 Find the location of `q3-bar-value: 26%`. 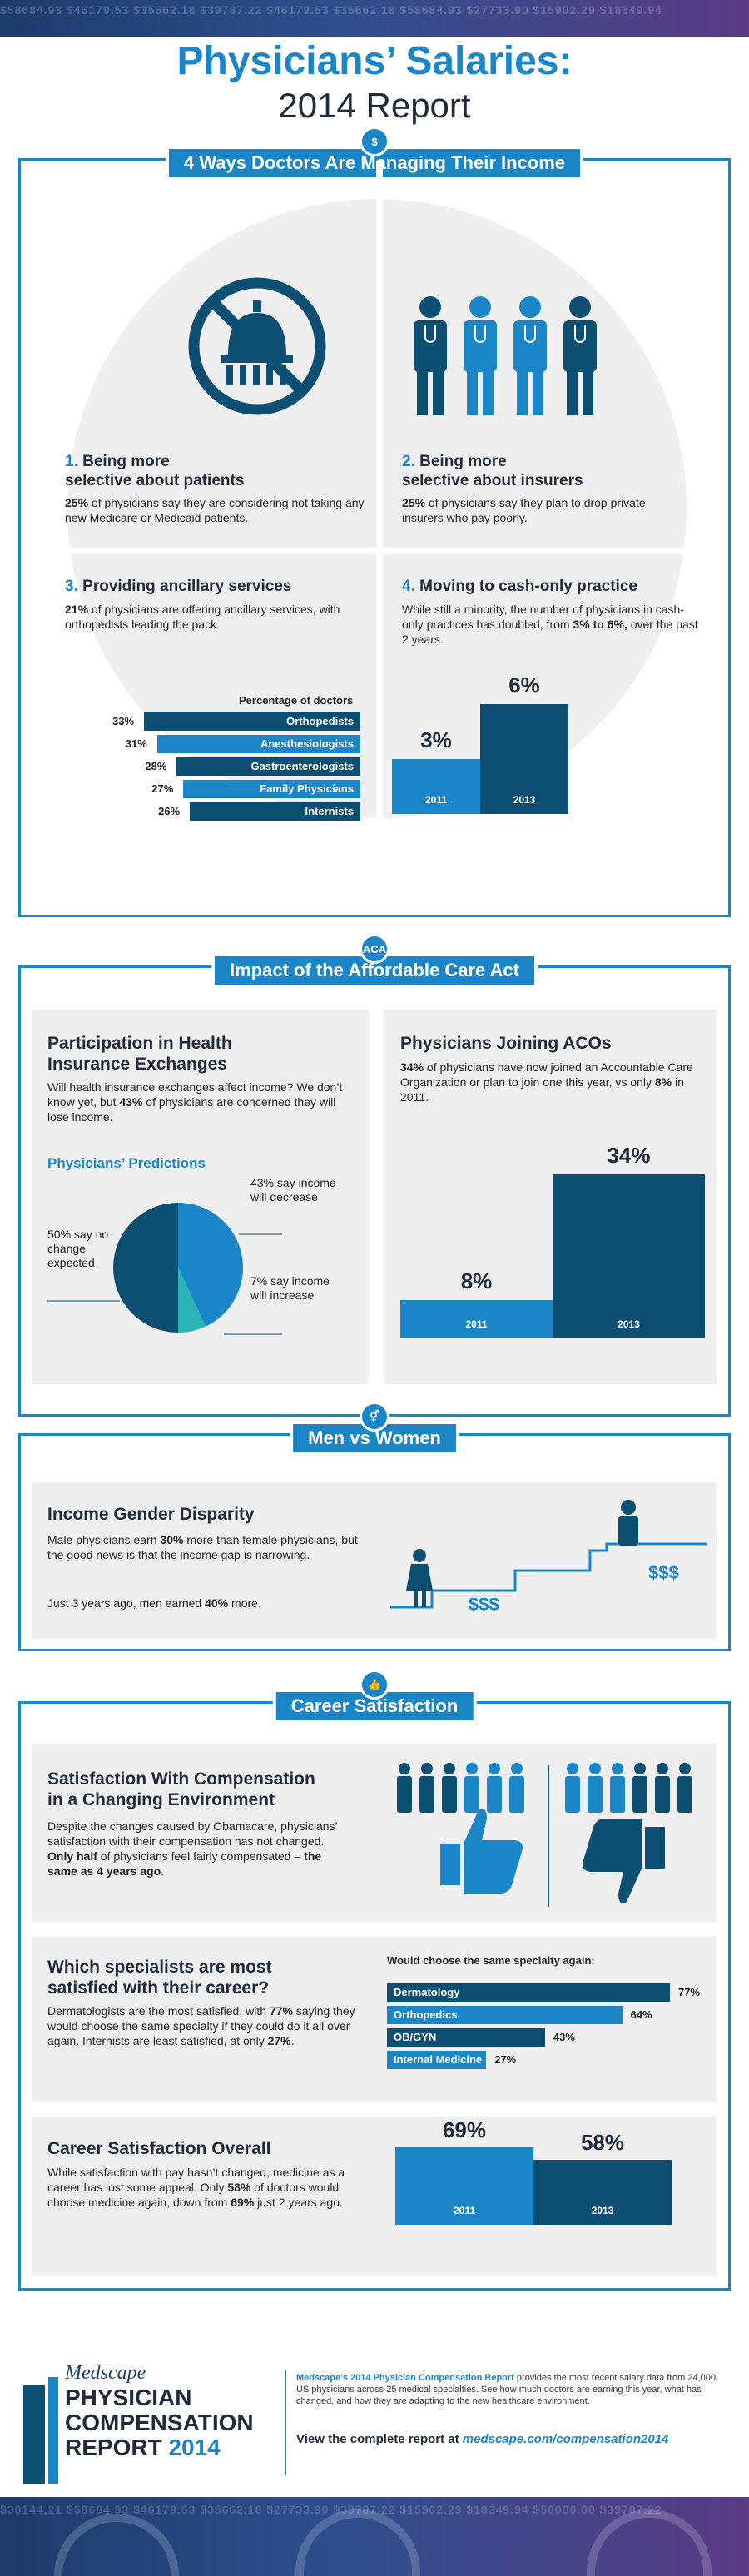

q3-bar-value: 26% is located at coordinates (169, 811).